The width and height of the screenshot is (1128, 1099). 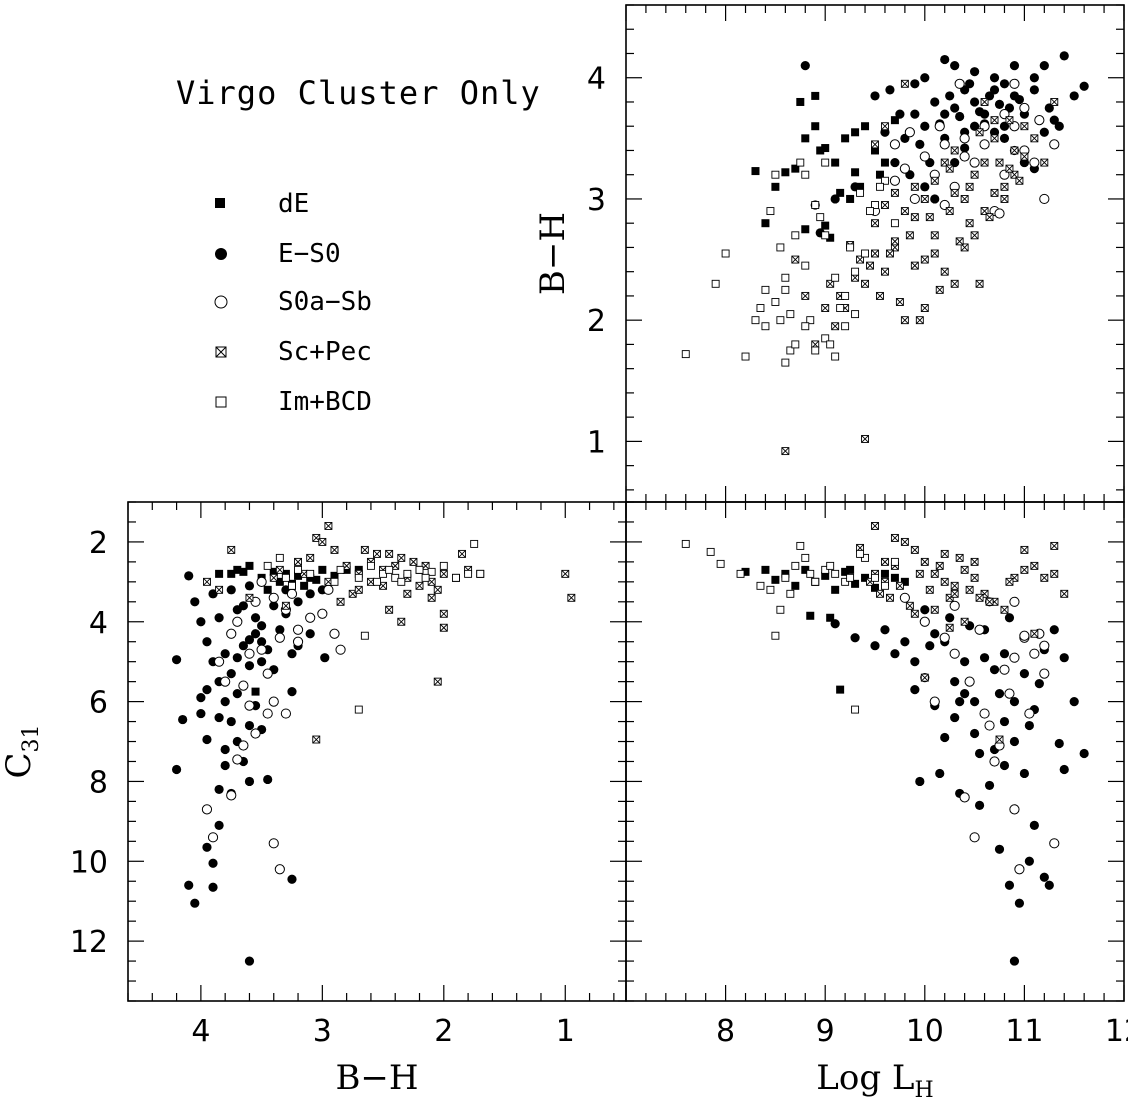 I want to click on x-tick-label: 1, so click(x=565, y=1031).